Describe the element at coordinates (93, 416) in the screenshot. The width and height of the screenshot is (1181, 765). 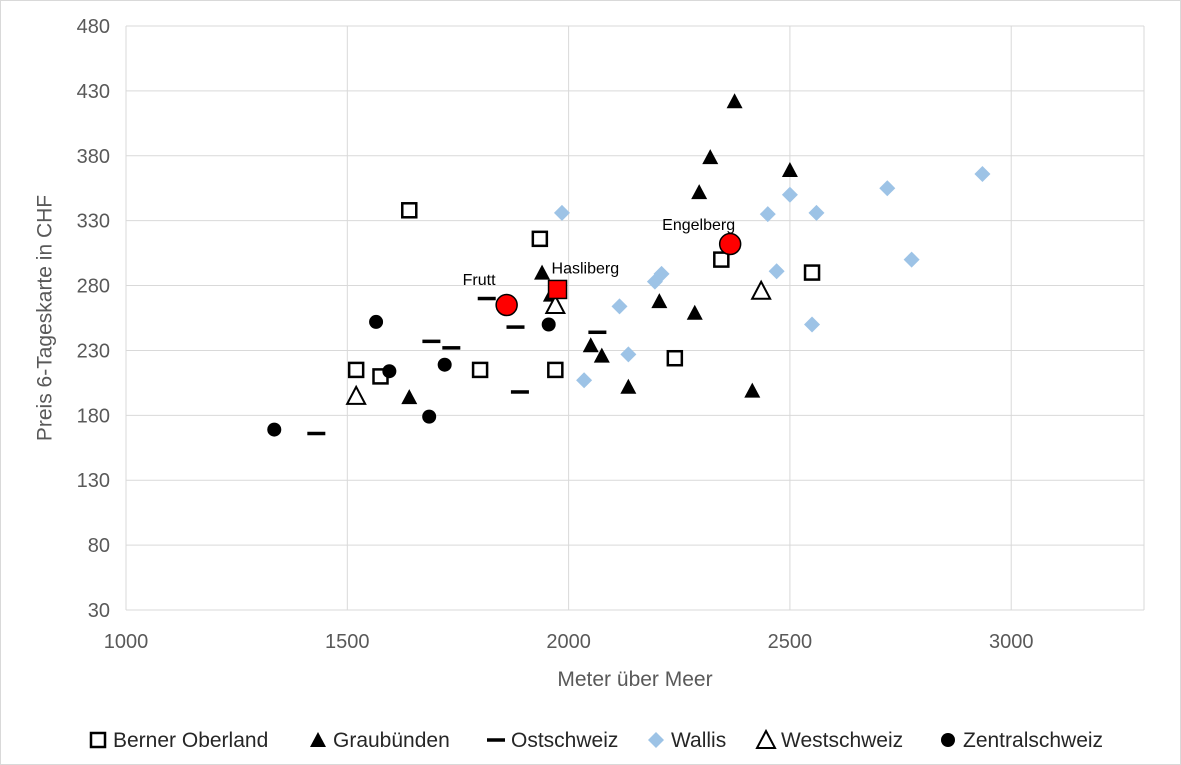
I see `y-tick-label: 180` at that location.